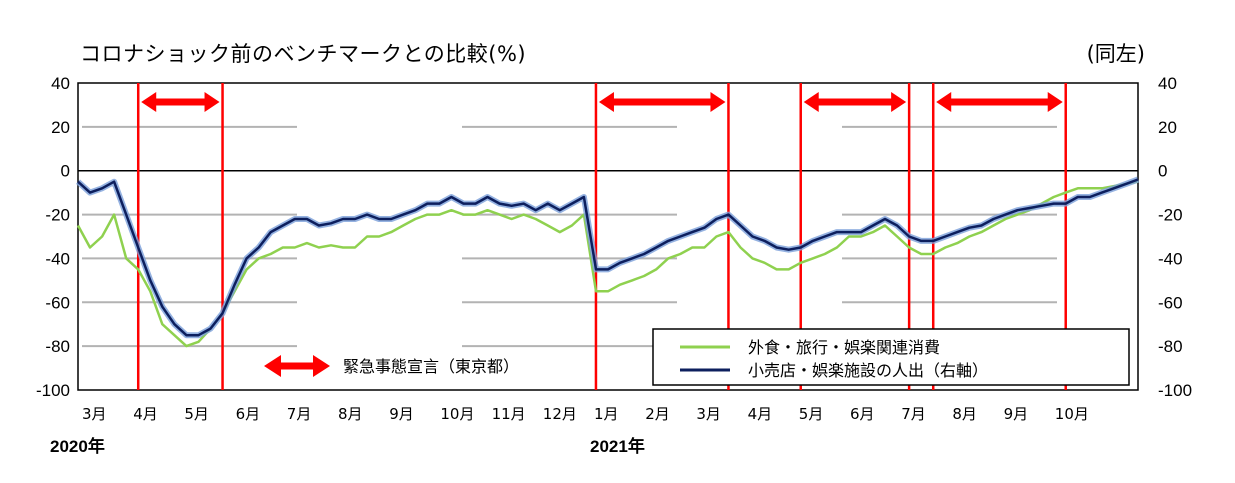 The height and width of the screenshot is (483, 1235). I want to click on y-tick-label-right: 40, so click(1167, 83).